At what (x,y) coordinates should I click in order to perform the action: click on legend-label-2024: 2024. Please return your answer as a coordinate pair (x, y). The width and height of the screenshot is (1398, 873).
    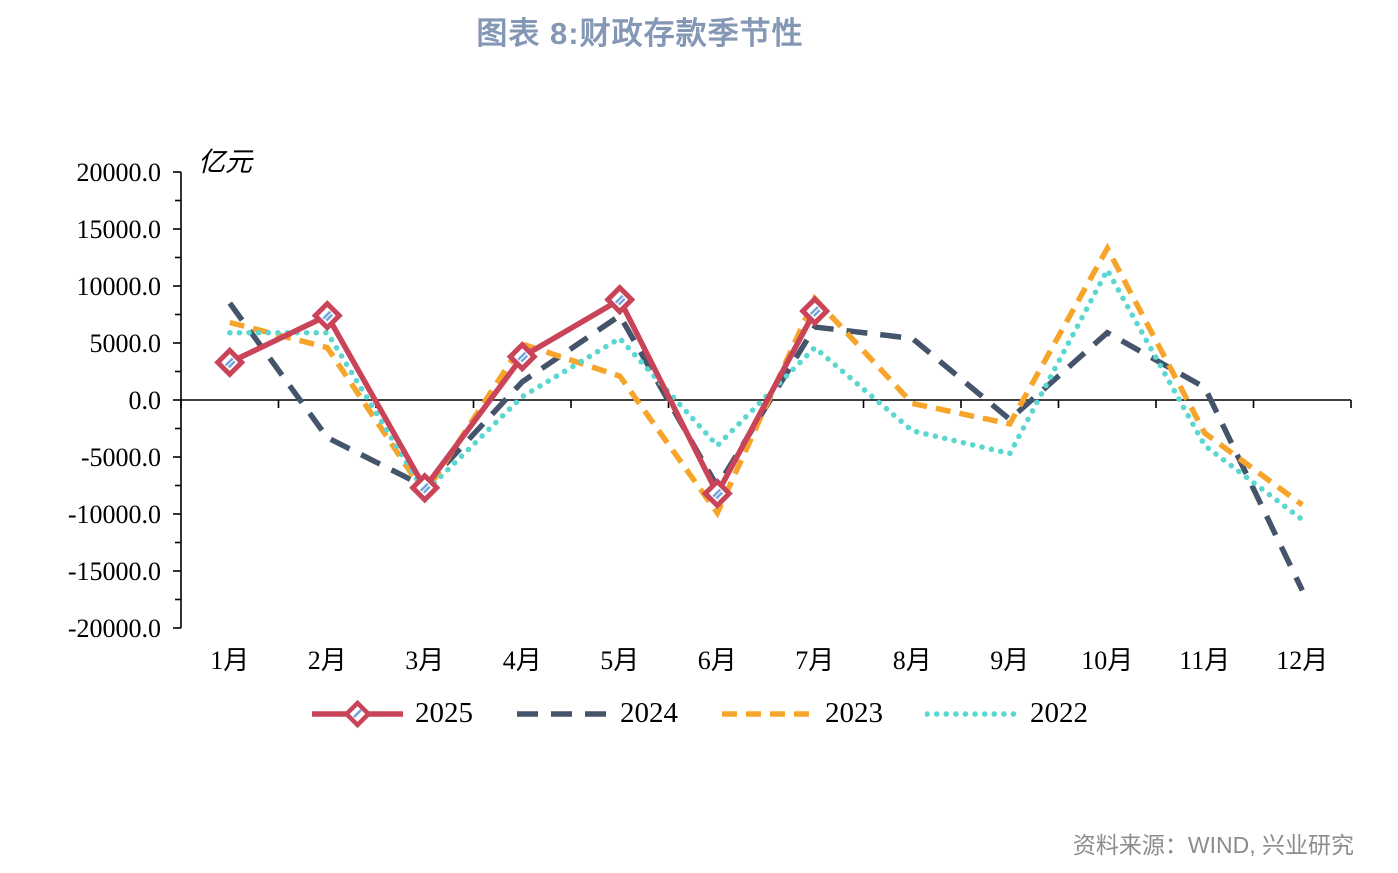
    Looking at the image, I should click on (649, 713).